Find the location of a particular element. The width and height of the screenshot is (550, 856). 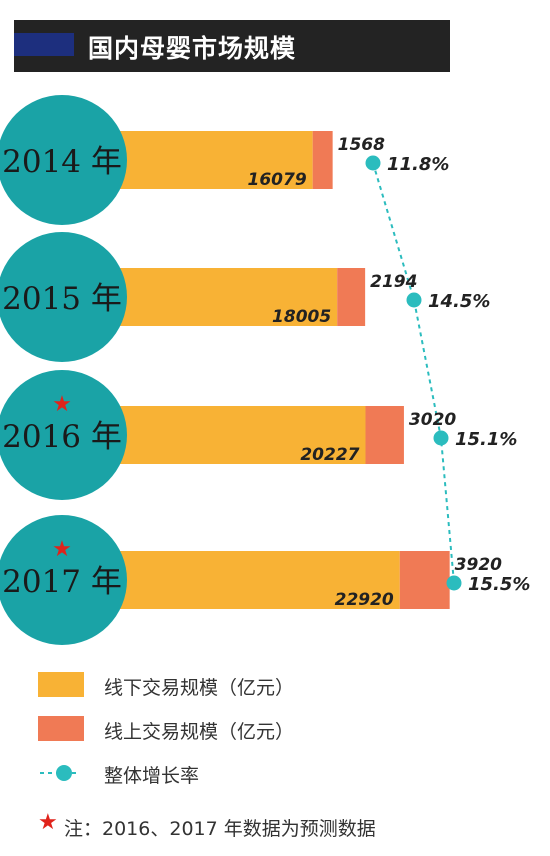

year-label-0: 2014 年 is located at coordinates (62, 162).